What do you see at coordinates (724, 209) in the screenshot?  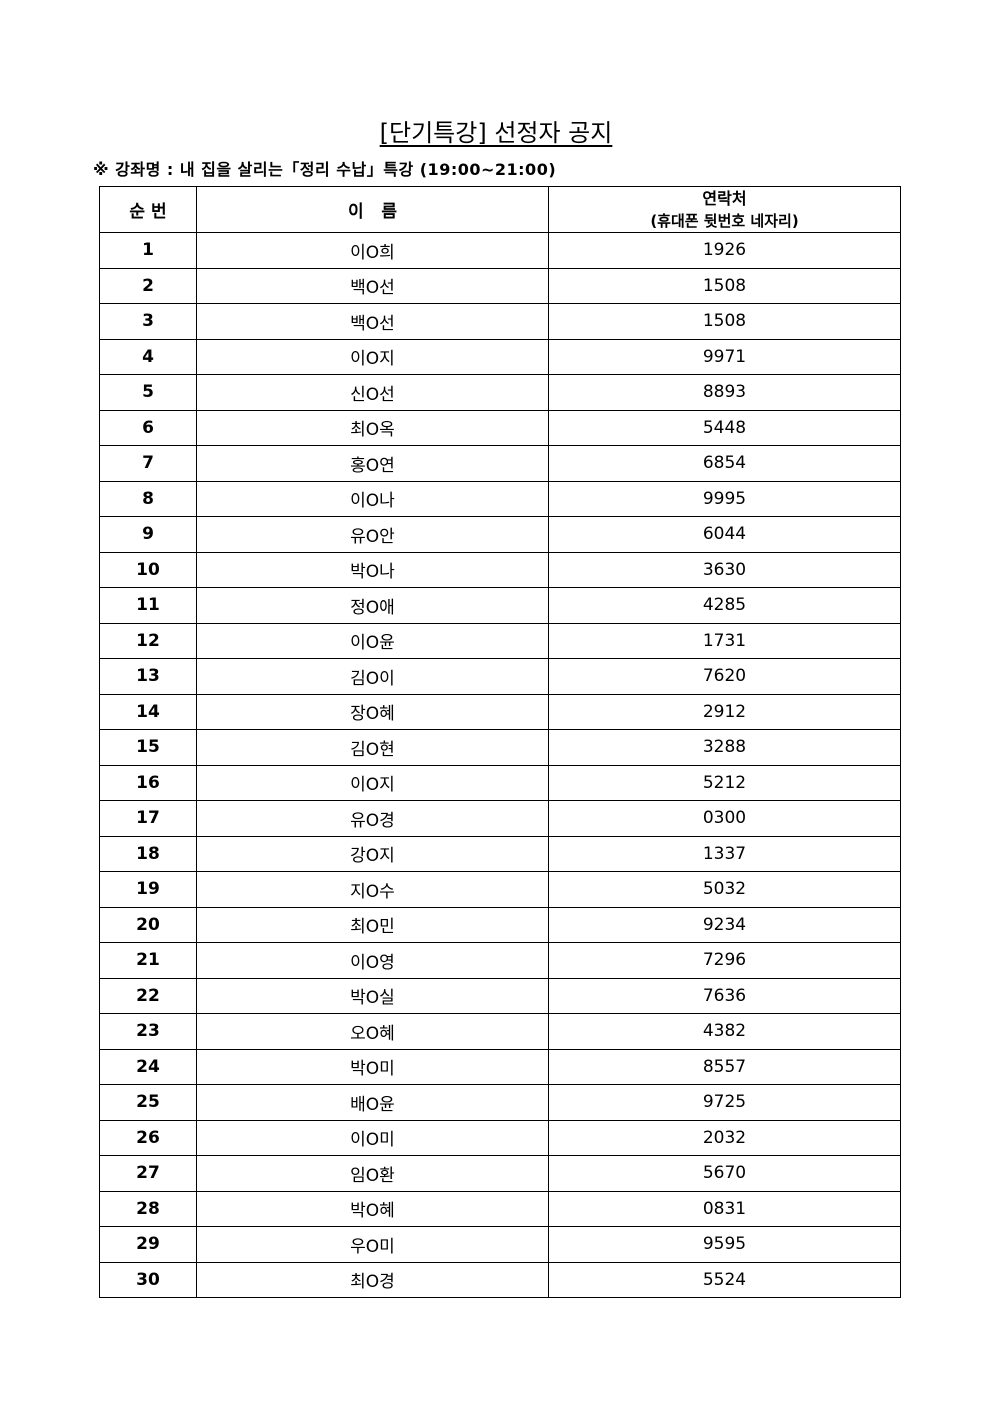 I see `header-contact: 연락처 (휴대폰 뒷번호 네자리)` at bounding box center [724, 209].